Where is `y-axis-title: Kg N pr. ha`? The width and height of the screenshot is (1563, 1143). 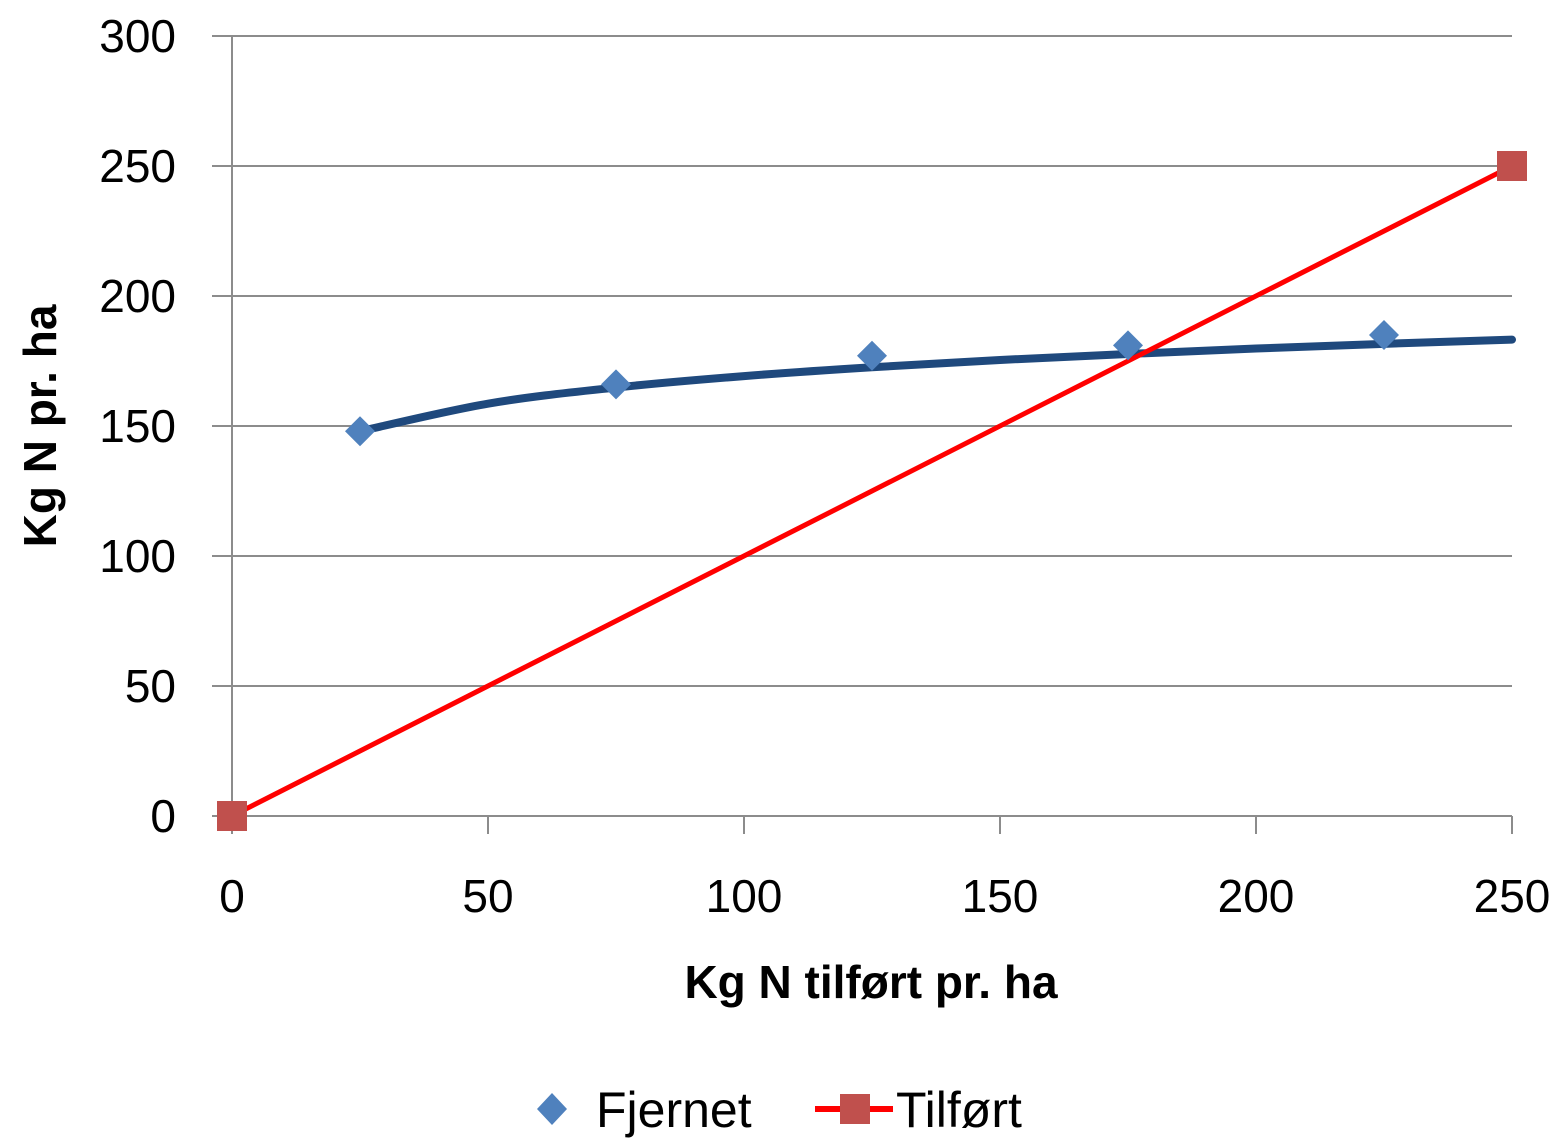
y-axis-title: Kg N pr. ha is located at coordinates (40, 425).